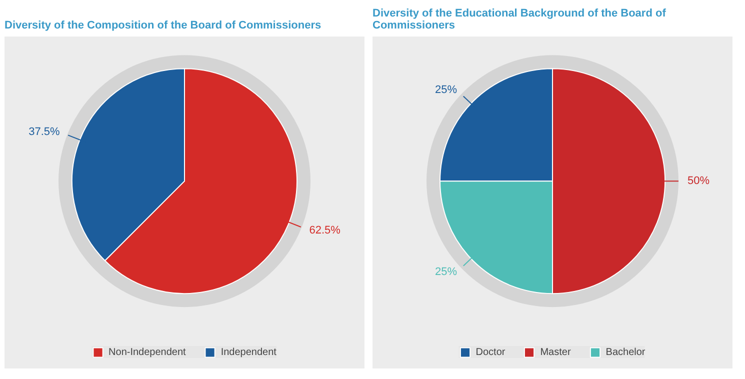 The image size is (745, 379). Describe the element at coordinates (248, 352) in the screenshot. I see `legend-label: Independent` at that location.